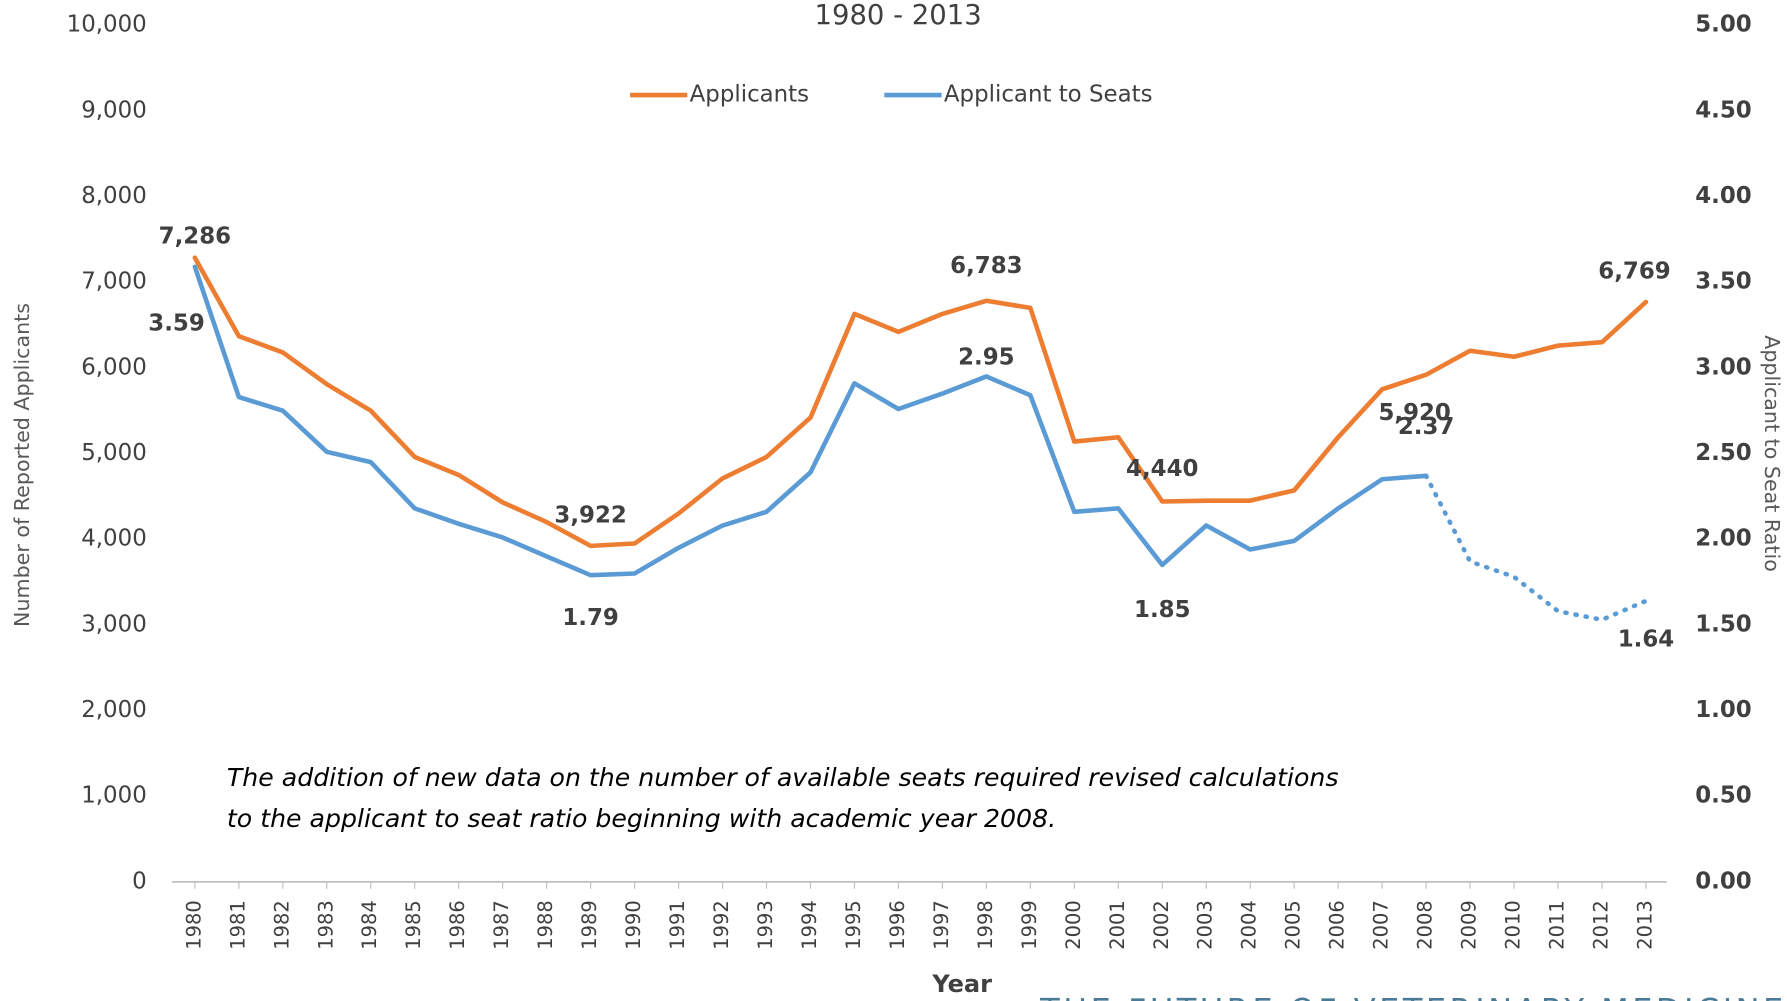 This screenshot has height=1001, width=1787. I want to click on data-label: 7,286, so click(195, 237).